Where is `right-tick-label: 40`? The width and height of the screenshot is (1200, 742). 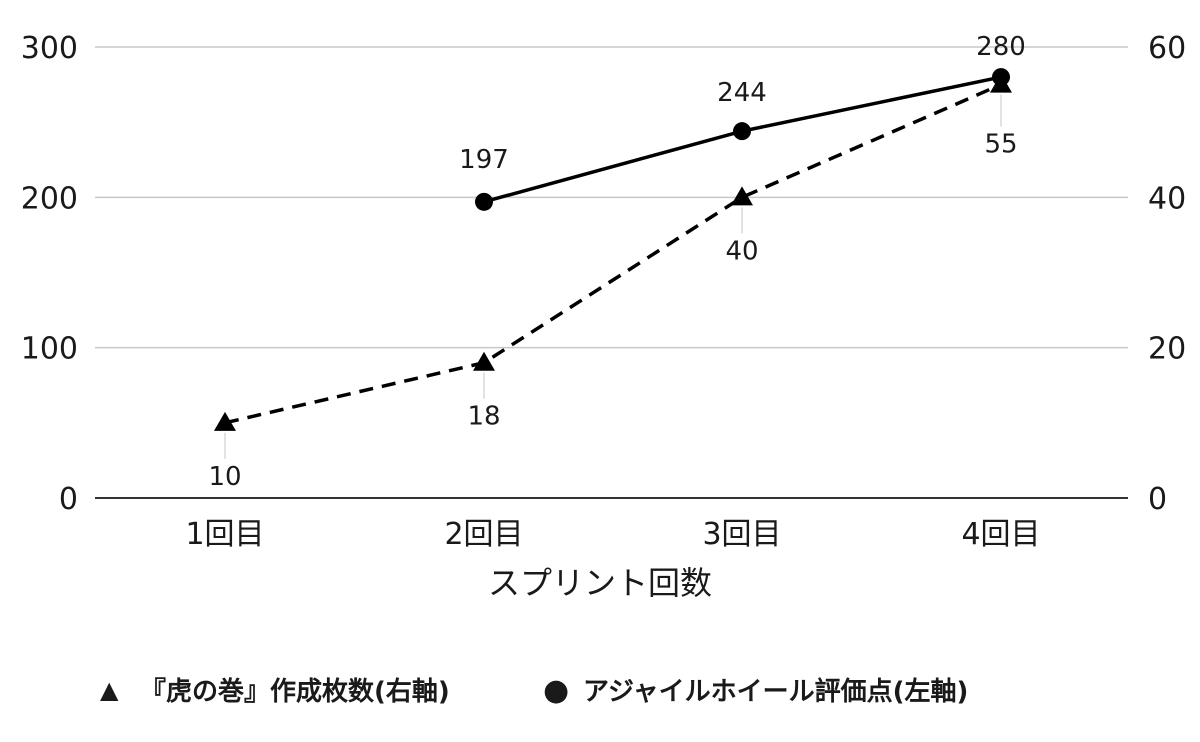
right-tick-label: 40 is located at coordinates (1167, 198).